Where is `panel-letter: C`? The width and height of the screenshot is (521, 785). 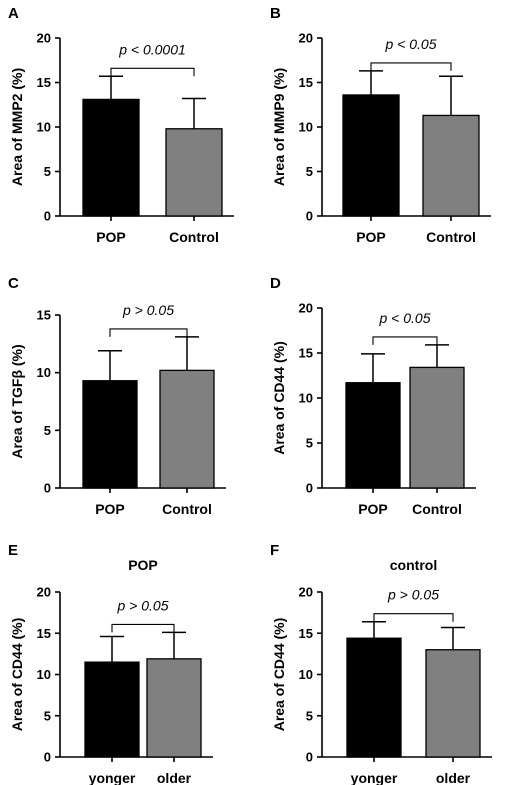 panel-letter: C is located at coordinates (13, 283).